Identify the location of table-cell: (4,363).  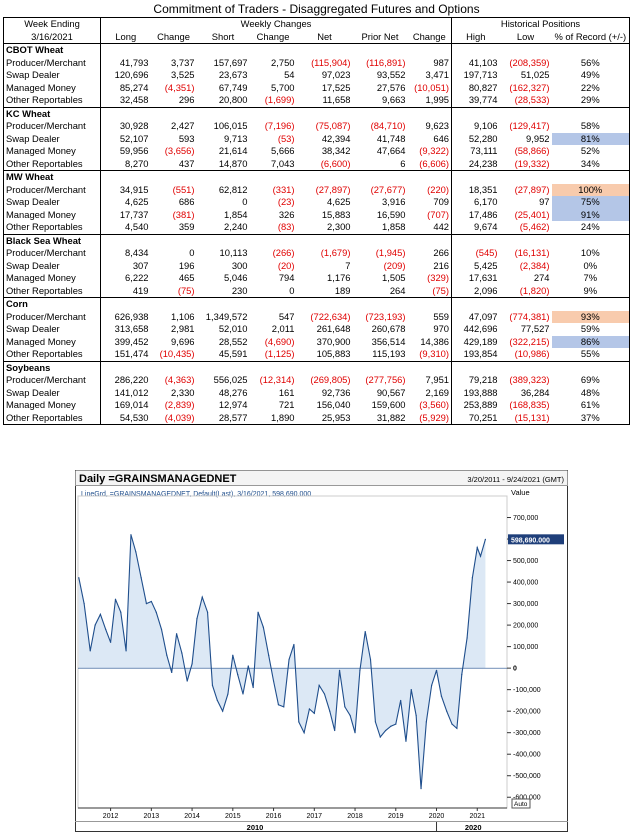
(179, 379).